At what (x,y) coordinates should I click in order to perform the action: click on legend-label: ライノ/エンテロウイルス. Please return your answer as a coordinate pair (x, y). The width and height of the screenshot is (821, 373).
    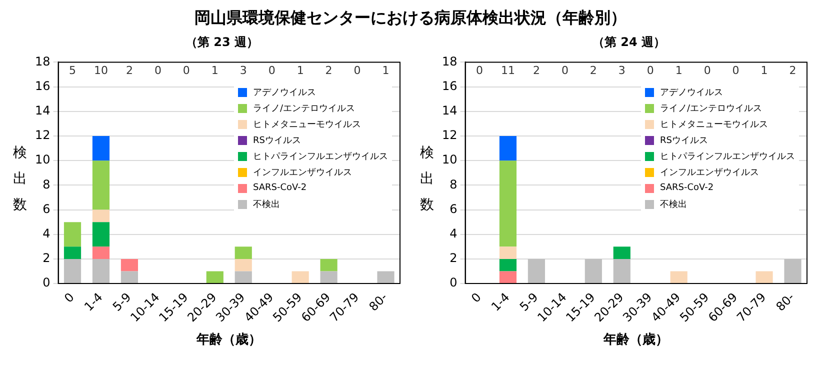
    Looking at the image, I should click on (304, 108).